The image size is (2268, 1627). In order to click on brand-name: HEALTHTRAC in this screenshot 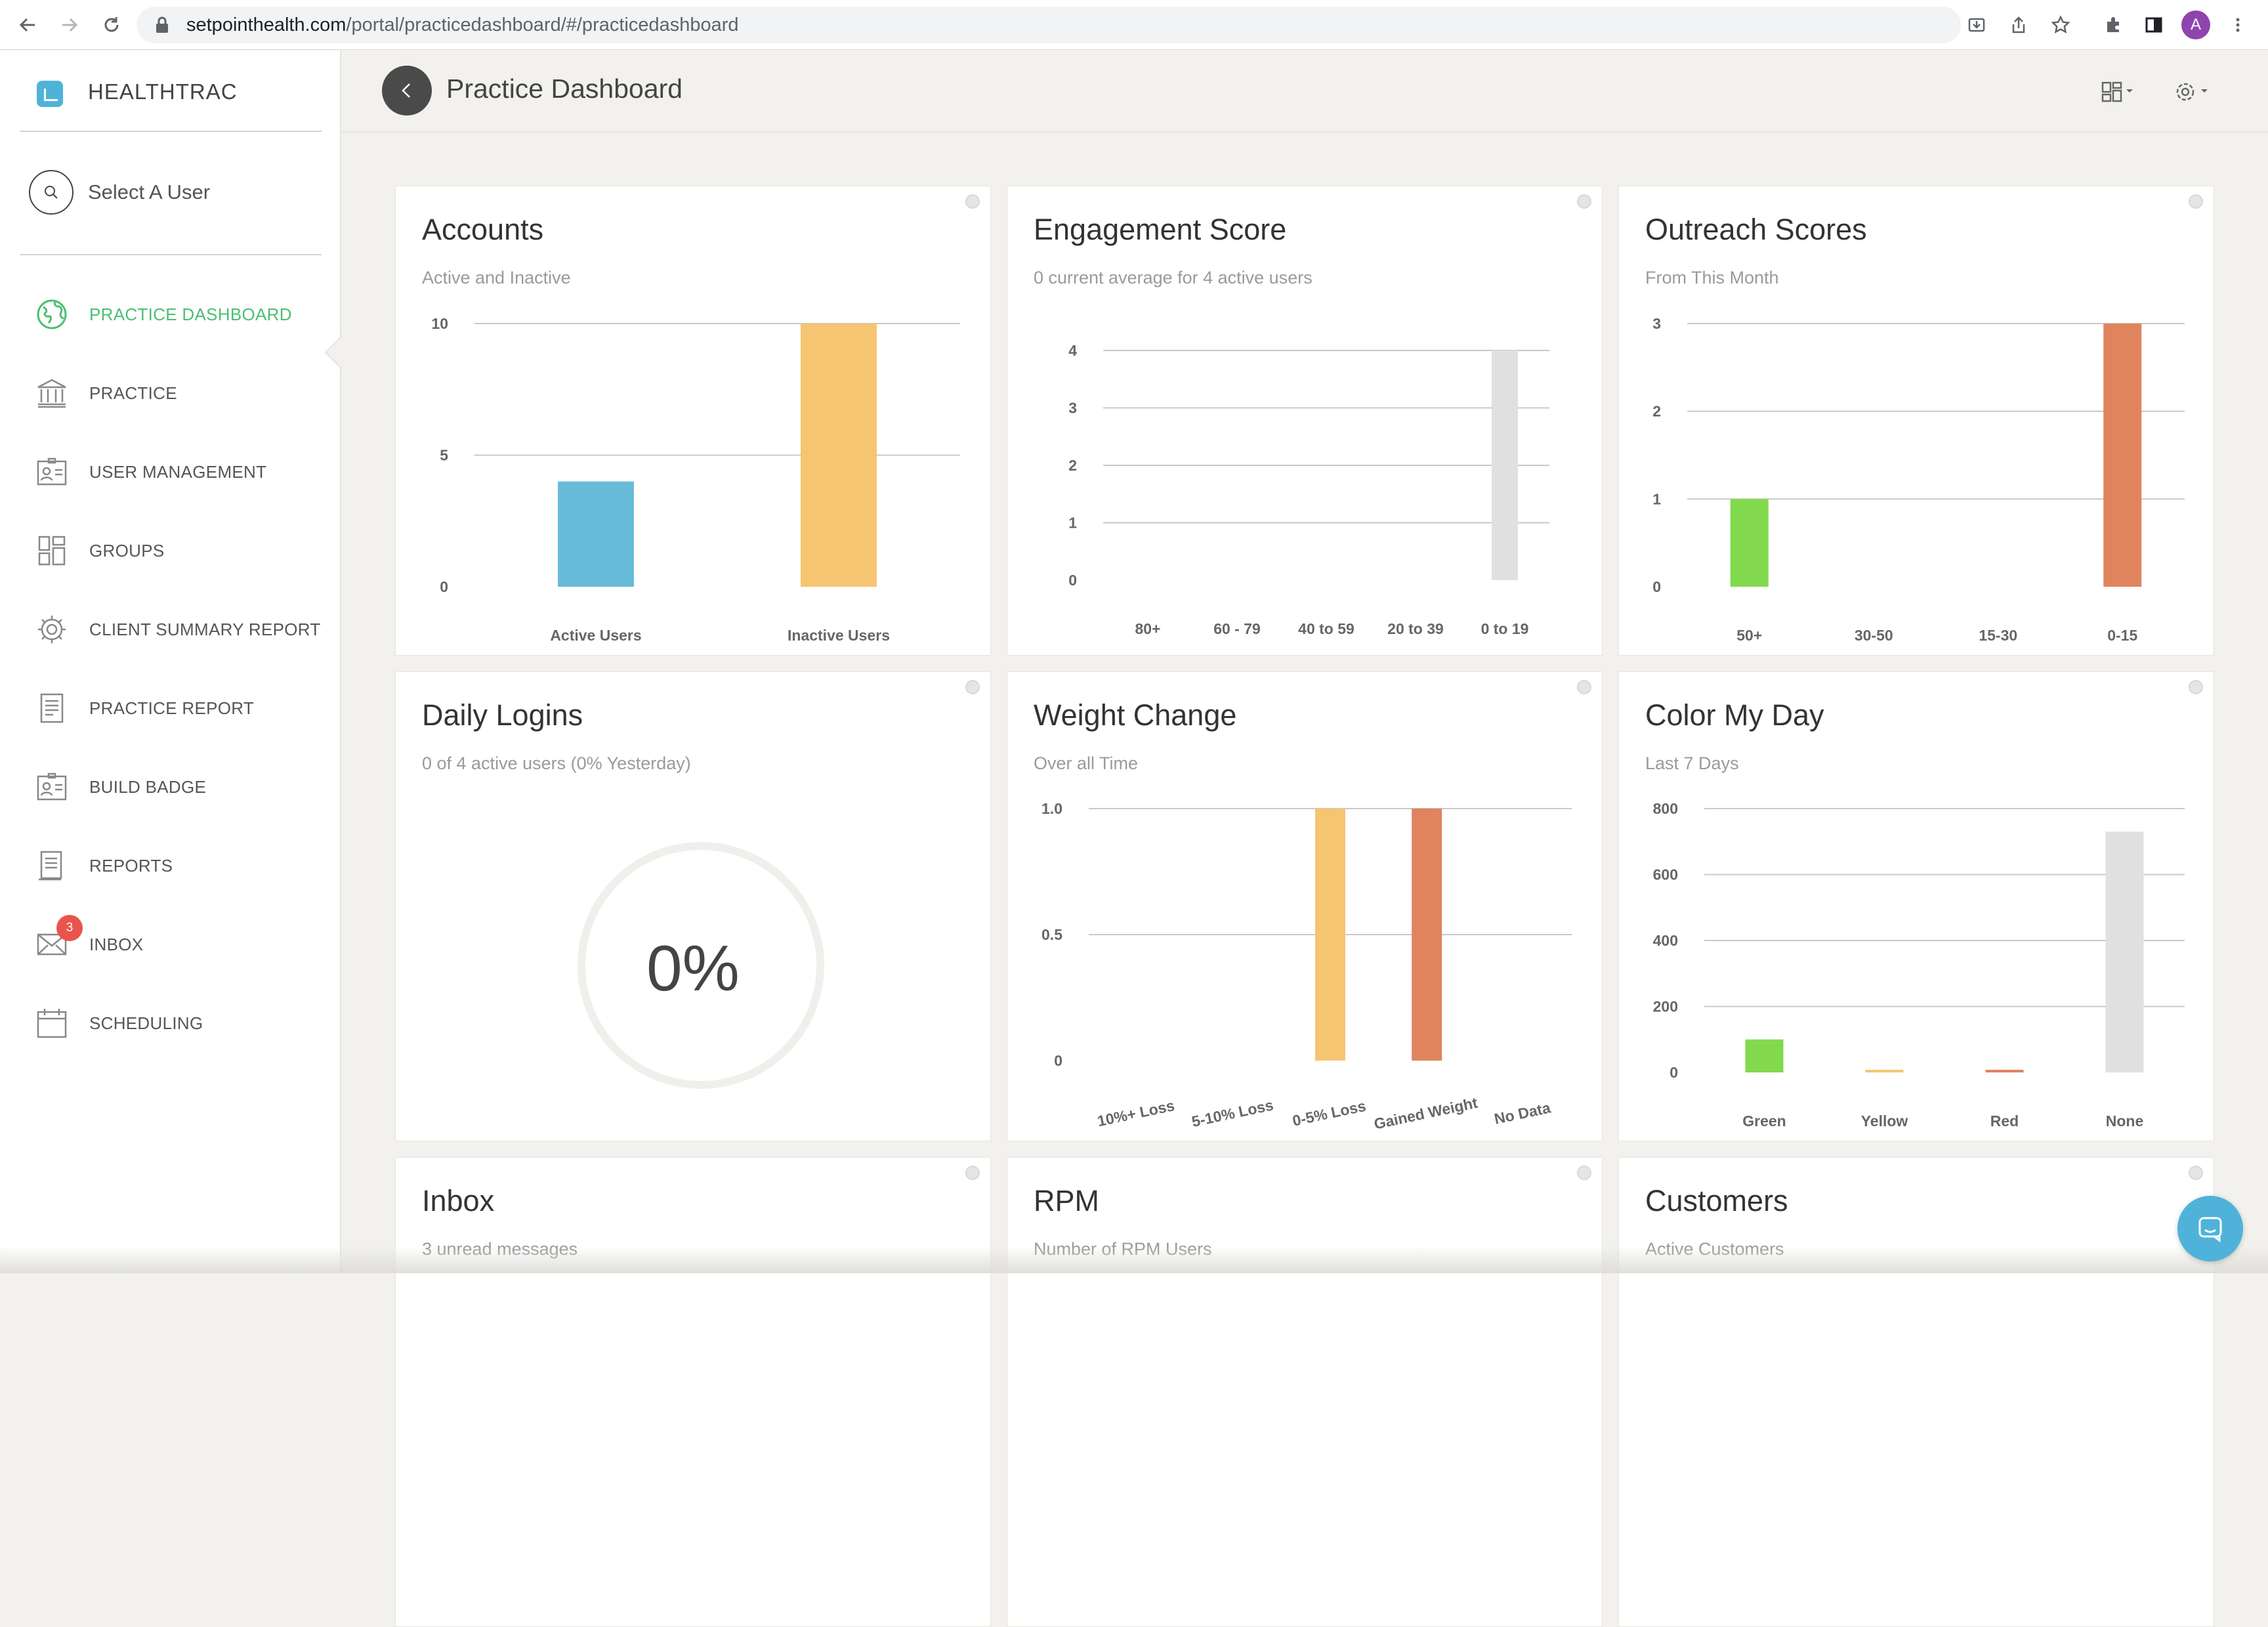, I will do `click(163, 91)`.